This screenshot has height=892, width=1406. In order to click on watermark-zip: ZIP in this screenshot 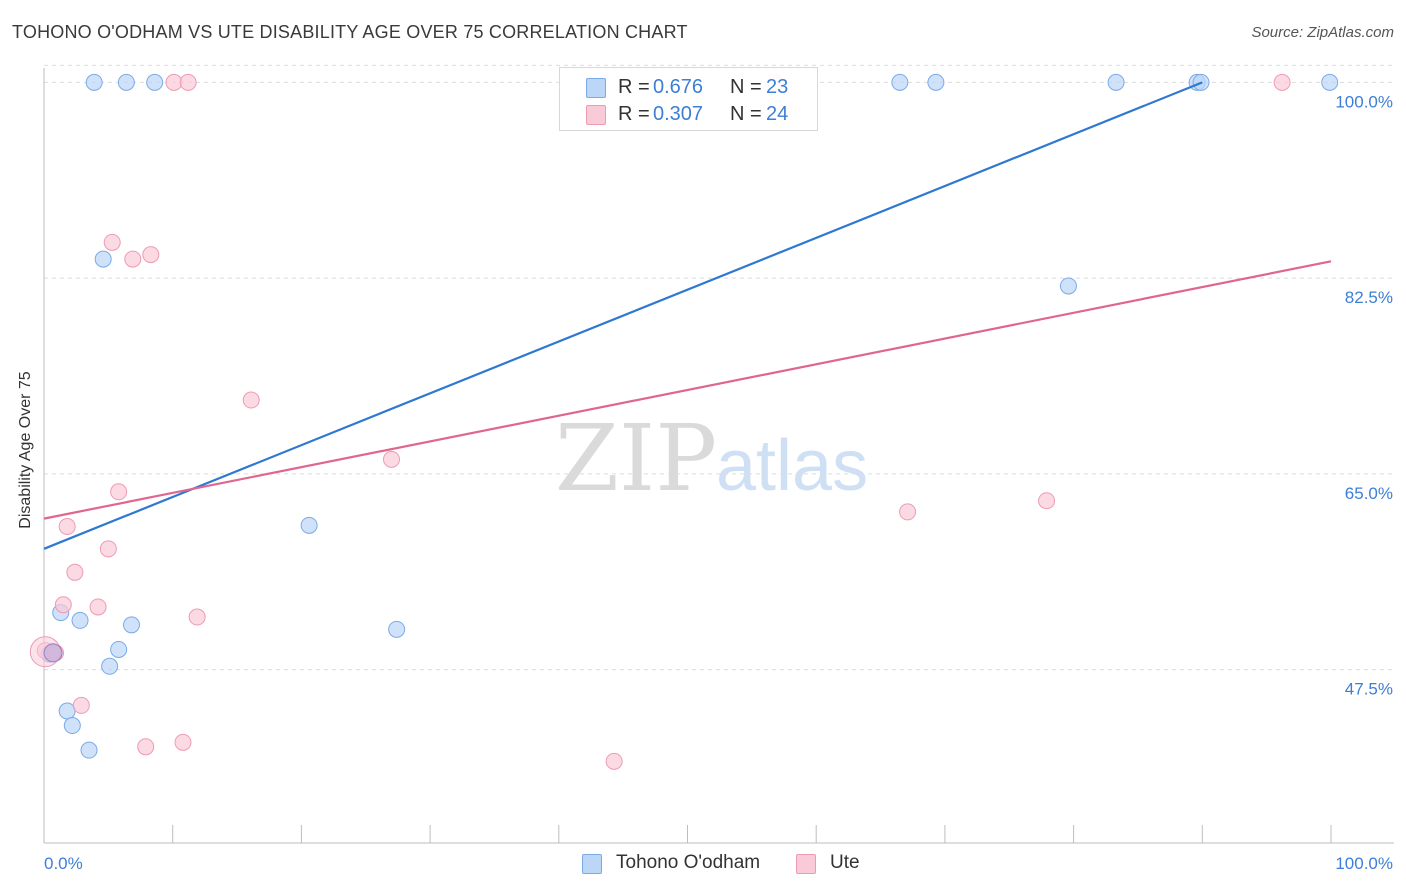, I will do `click(636, 458)`.